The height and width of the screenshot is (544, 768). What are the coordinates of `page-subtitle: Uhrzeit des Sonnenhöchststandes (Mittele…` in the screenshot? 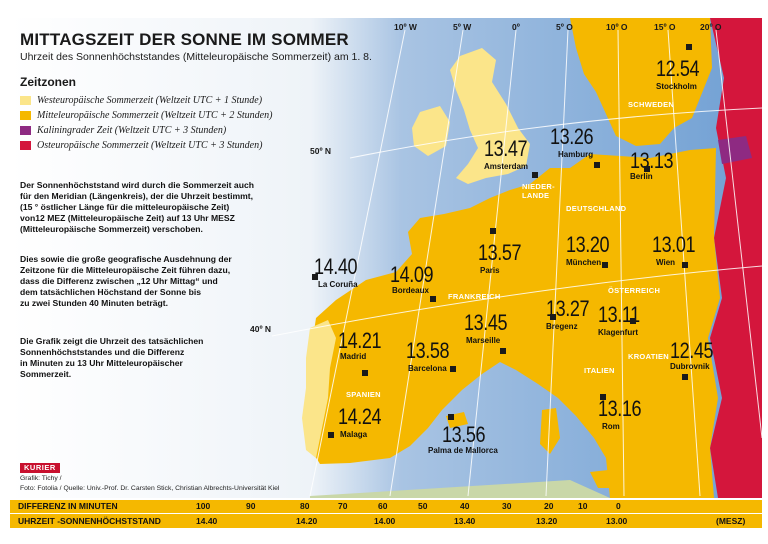 It's located at (196, 57).